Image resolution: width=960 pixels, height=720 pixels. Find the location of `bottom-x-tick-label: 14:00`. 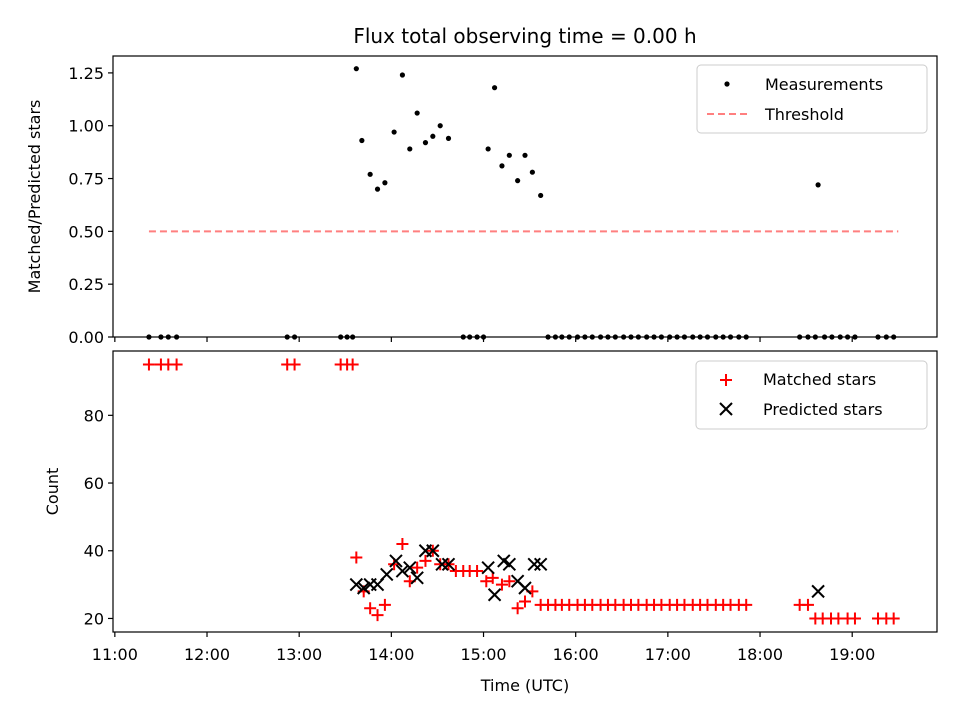

bottom-x-tick-label: 14:00 is located at coordinates (391, 654).